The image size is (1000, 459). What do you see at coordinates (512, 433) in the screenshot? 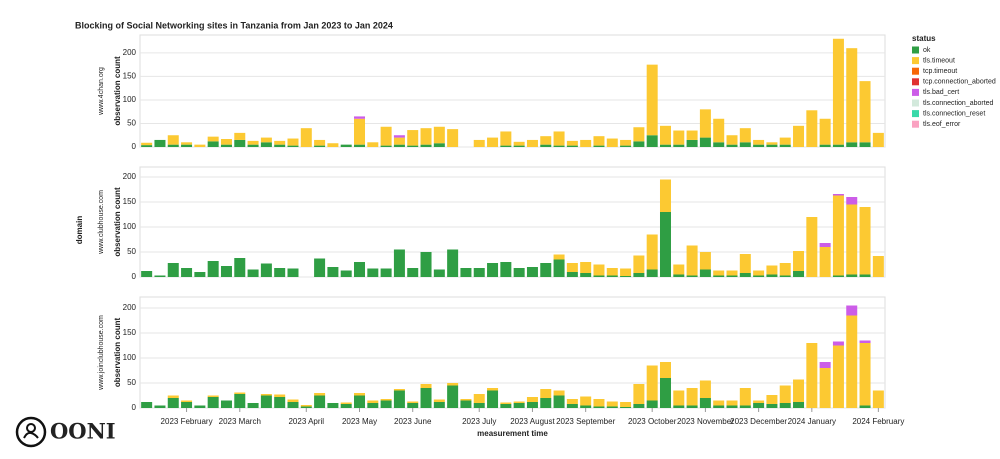
I see `x-axis-label: measurement time` at bounding box center [512, 433].